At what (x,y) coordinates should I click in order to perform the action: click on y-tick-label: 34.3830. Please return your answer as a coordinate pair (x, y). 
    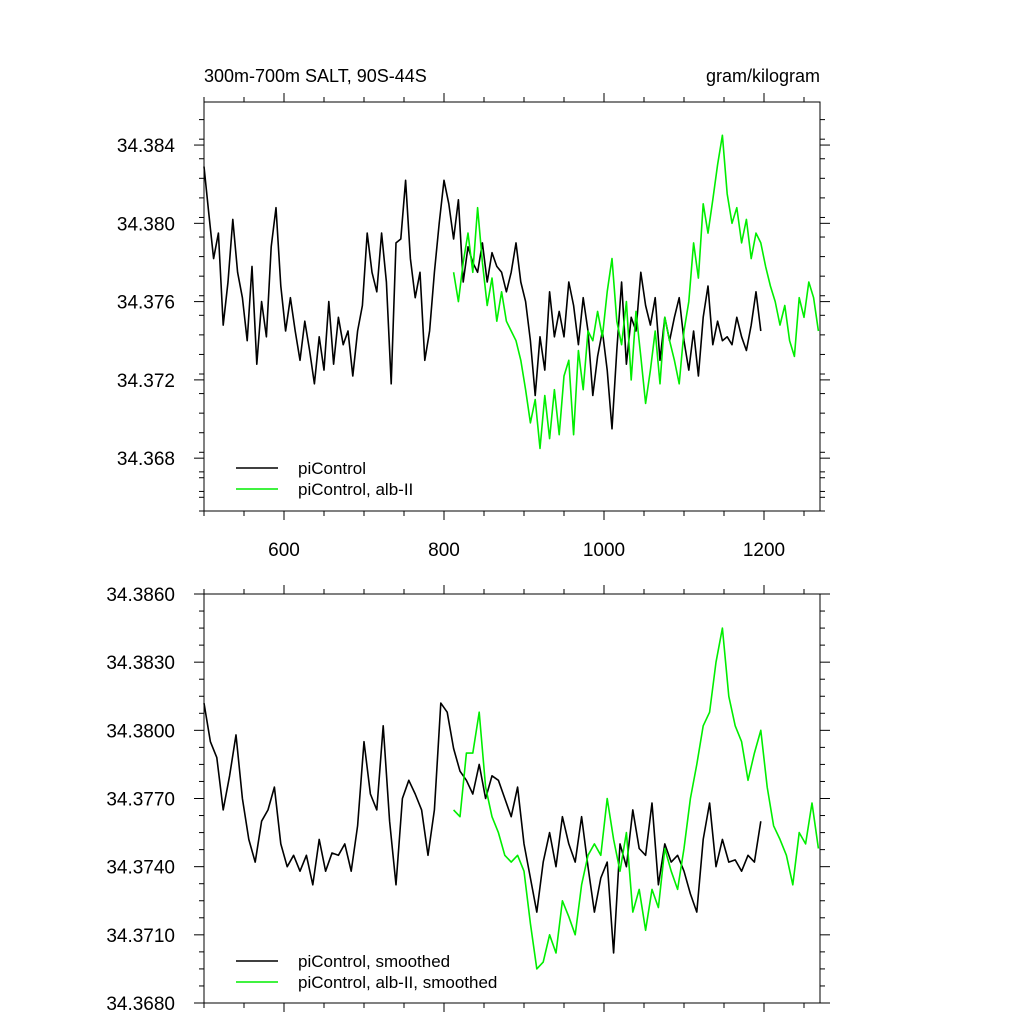
    Looking at the image, I should click on (140, 663).